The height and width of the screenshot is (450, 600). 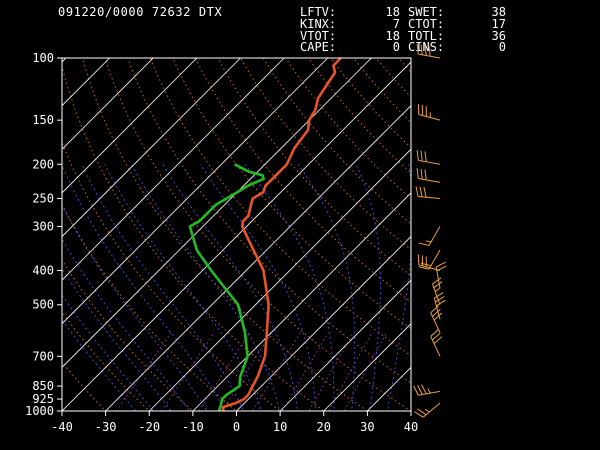 What do you see at coordinates (426, 47) in the screenshot?
I see `index-label: CINS:` at bounding box center [426, 47].